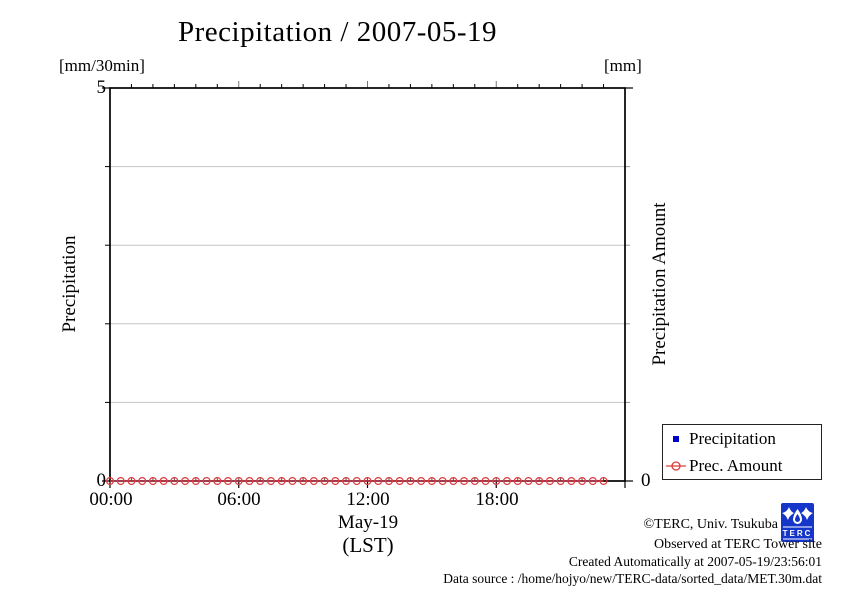  What do you see at coordinates (732, 438) in the screenshot?
I see `legend-label-precipitation: Precipitation` at bounding box center [732, 438].